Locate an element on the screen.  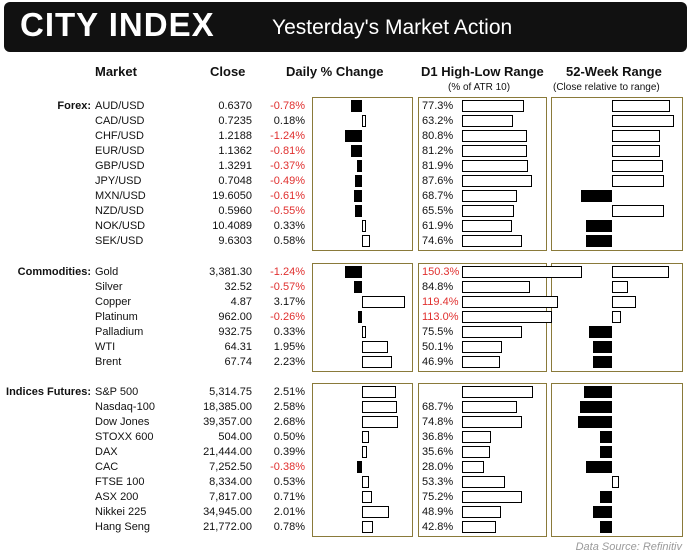
market-name: SEK/USD is located at coordinates (119, 241).